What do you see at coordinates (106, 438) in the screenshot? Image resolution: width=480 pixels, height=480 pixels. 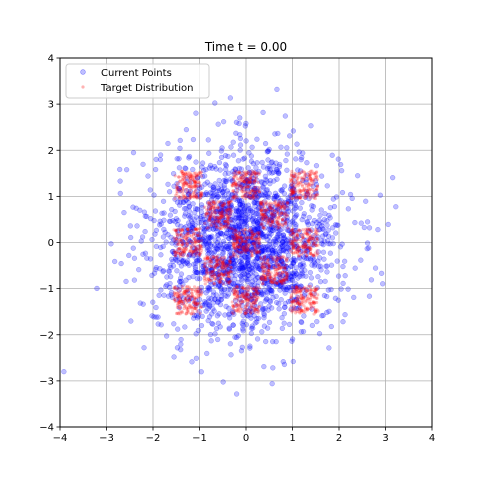 I see `x-tick-label: −3` at bounding box center [106, 438].